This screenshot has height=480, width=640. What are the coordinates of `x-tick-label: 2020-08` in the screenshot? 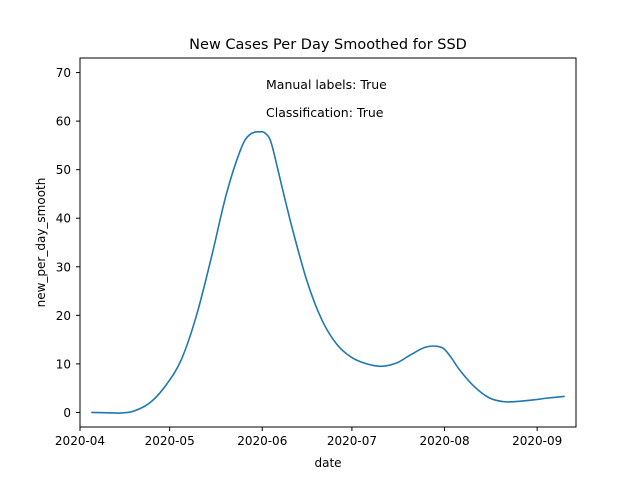 It's located at (444, 441).